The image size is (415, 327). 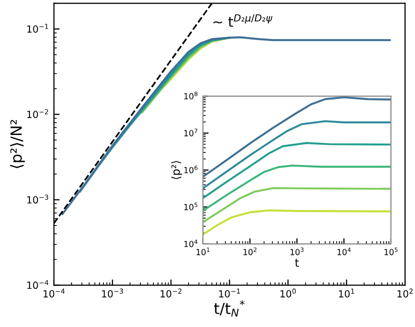 I want to click on x-tick-label: 10$^{−3}$, so click(x=112, y=293).